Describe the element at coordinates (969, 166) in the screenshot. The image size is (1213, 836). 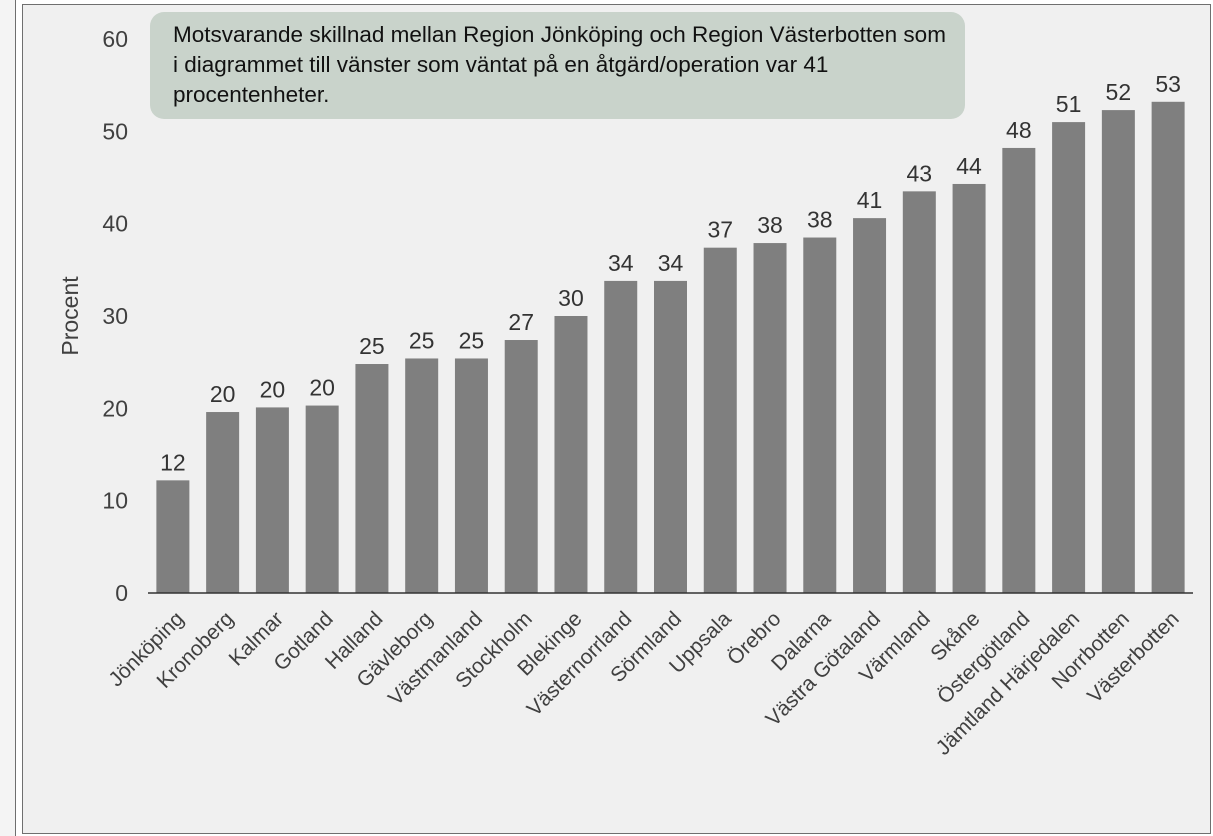
I see `data-label: 44` at that location.